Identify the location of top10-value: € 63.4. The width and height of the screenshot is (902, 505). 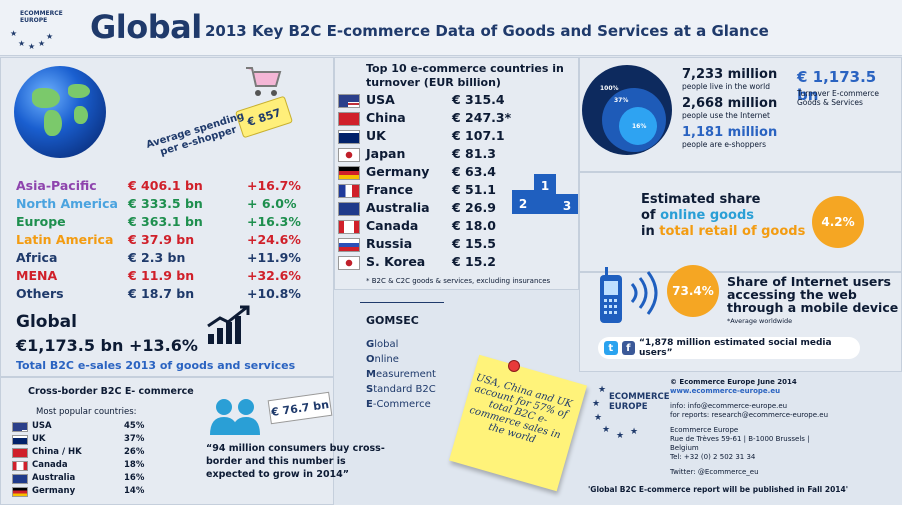
(474, 171).